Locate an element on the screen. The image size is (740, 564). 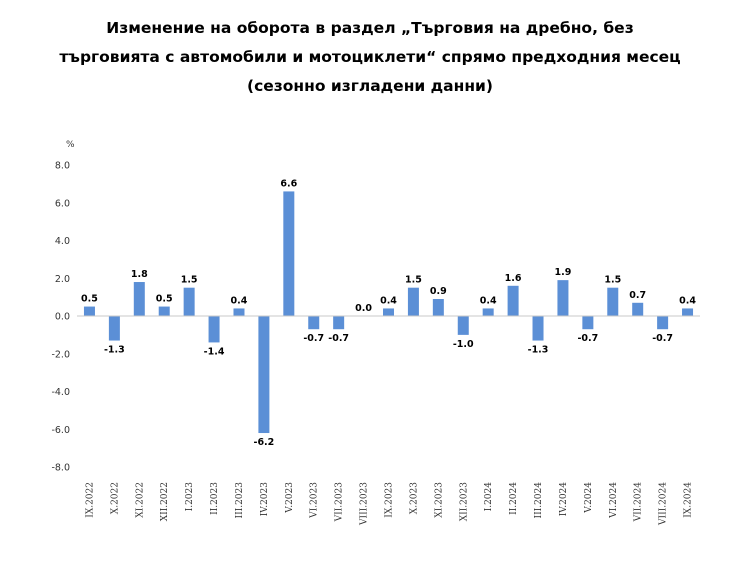
data-label: 6.6 is located at coordinates (288, 183).